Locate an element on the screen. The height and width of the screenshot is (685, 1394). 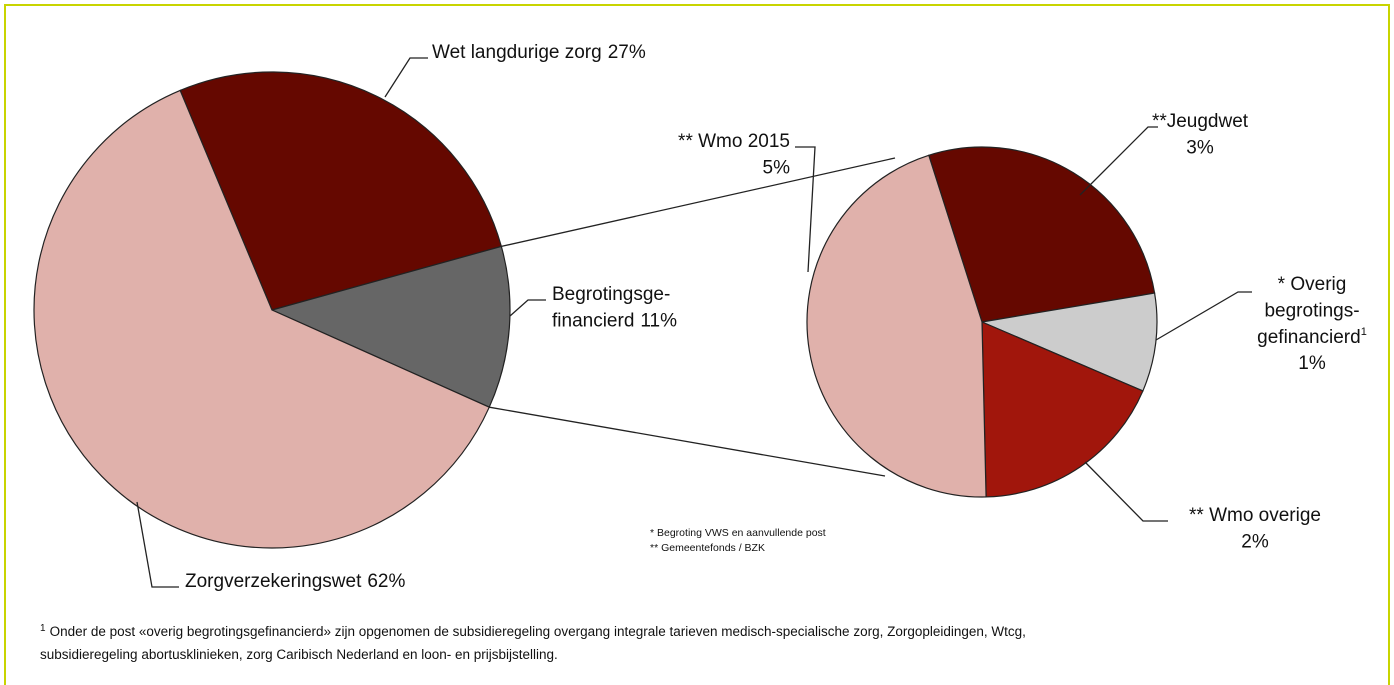
superscript: 1 is located at coordinates (1364, 332).